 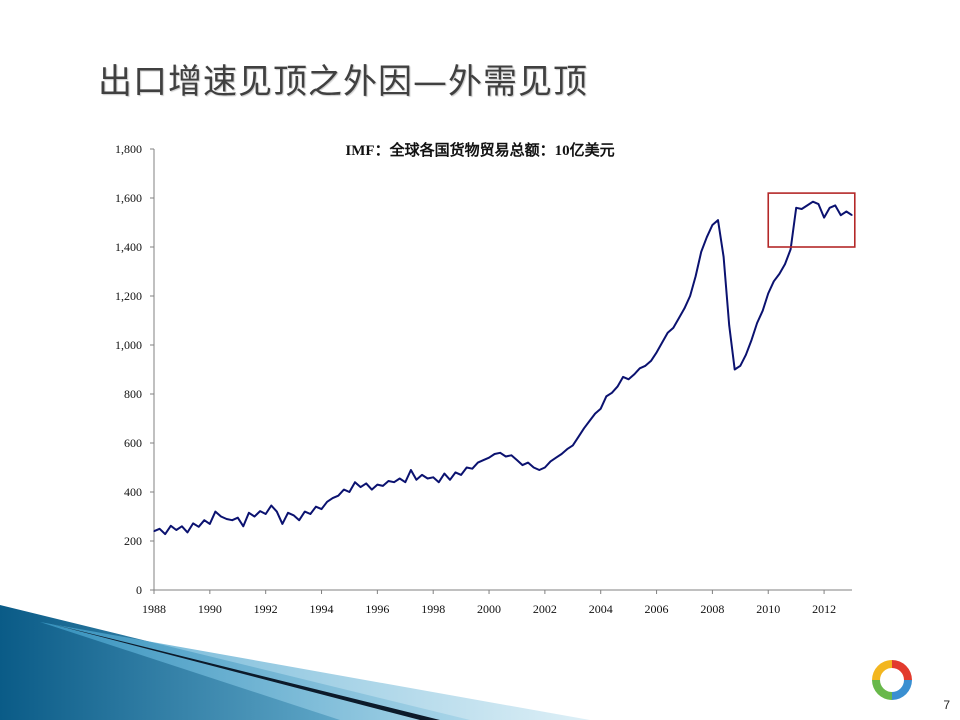 What do you see at coordinates (657, 609) in the screenshot?
I see `x-tick-label: 2006` at bounding box center [657, 609].